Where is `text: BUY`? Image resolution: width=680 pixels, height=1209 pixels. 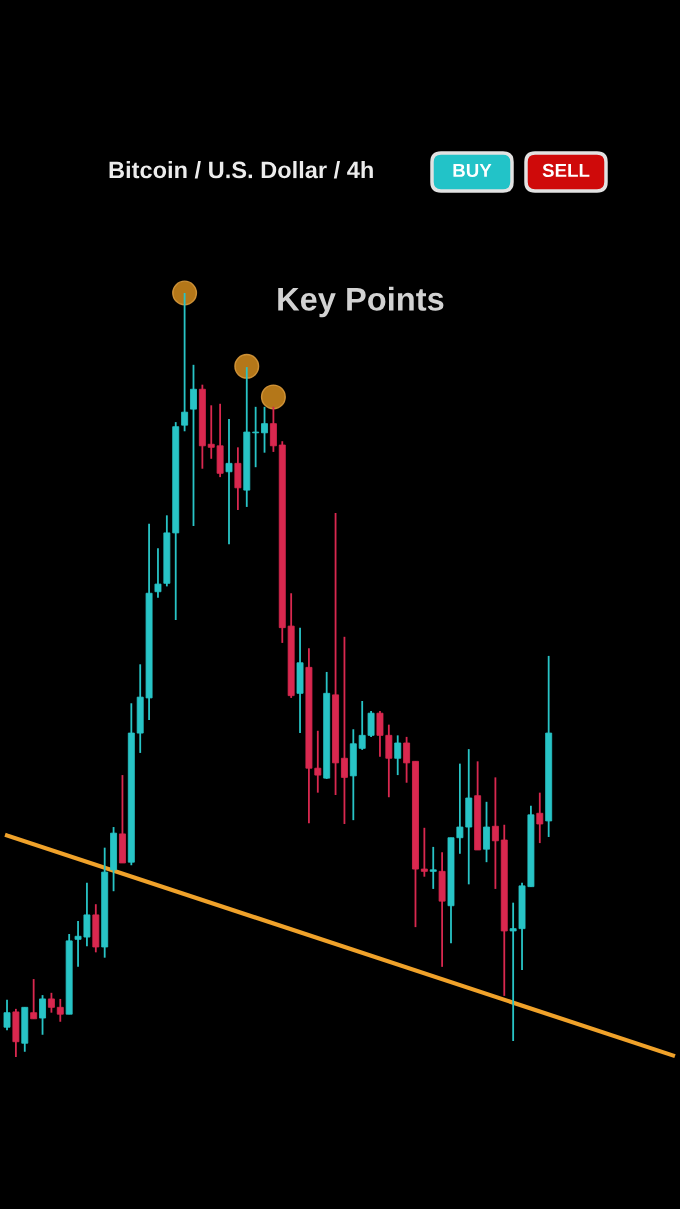
text: BUY is located at coordinates (472, 170).